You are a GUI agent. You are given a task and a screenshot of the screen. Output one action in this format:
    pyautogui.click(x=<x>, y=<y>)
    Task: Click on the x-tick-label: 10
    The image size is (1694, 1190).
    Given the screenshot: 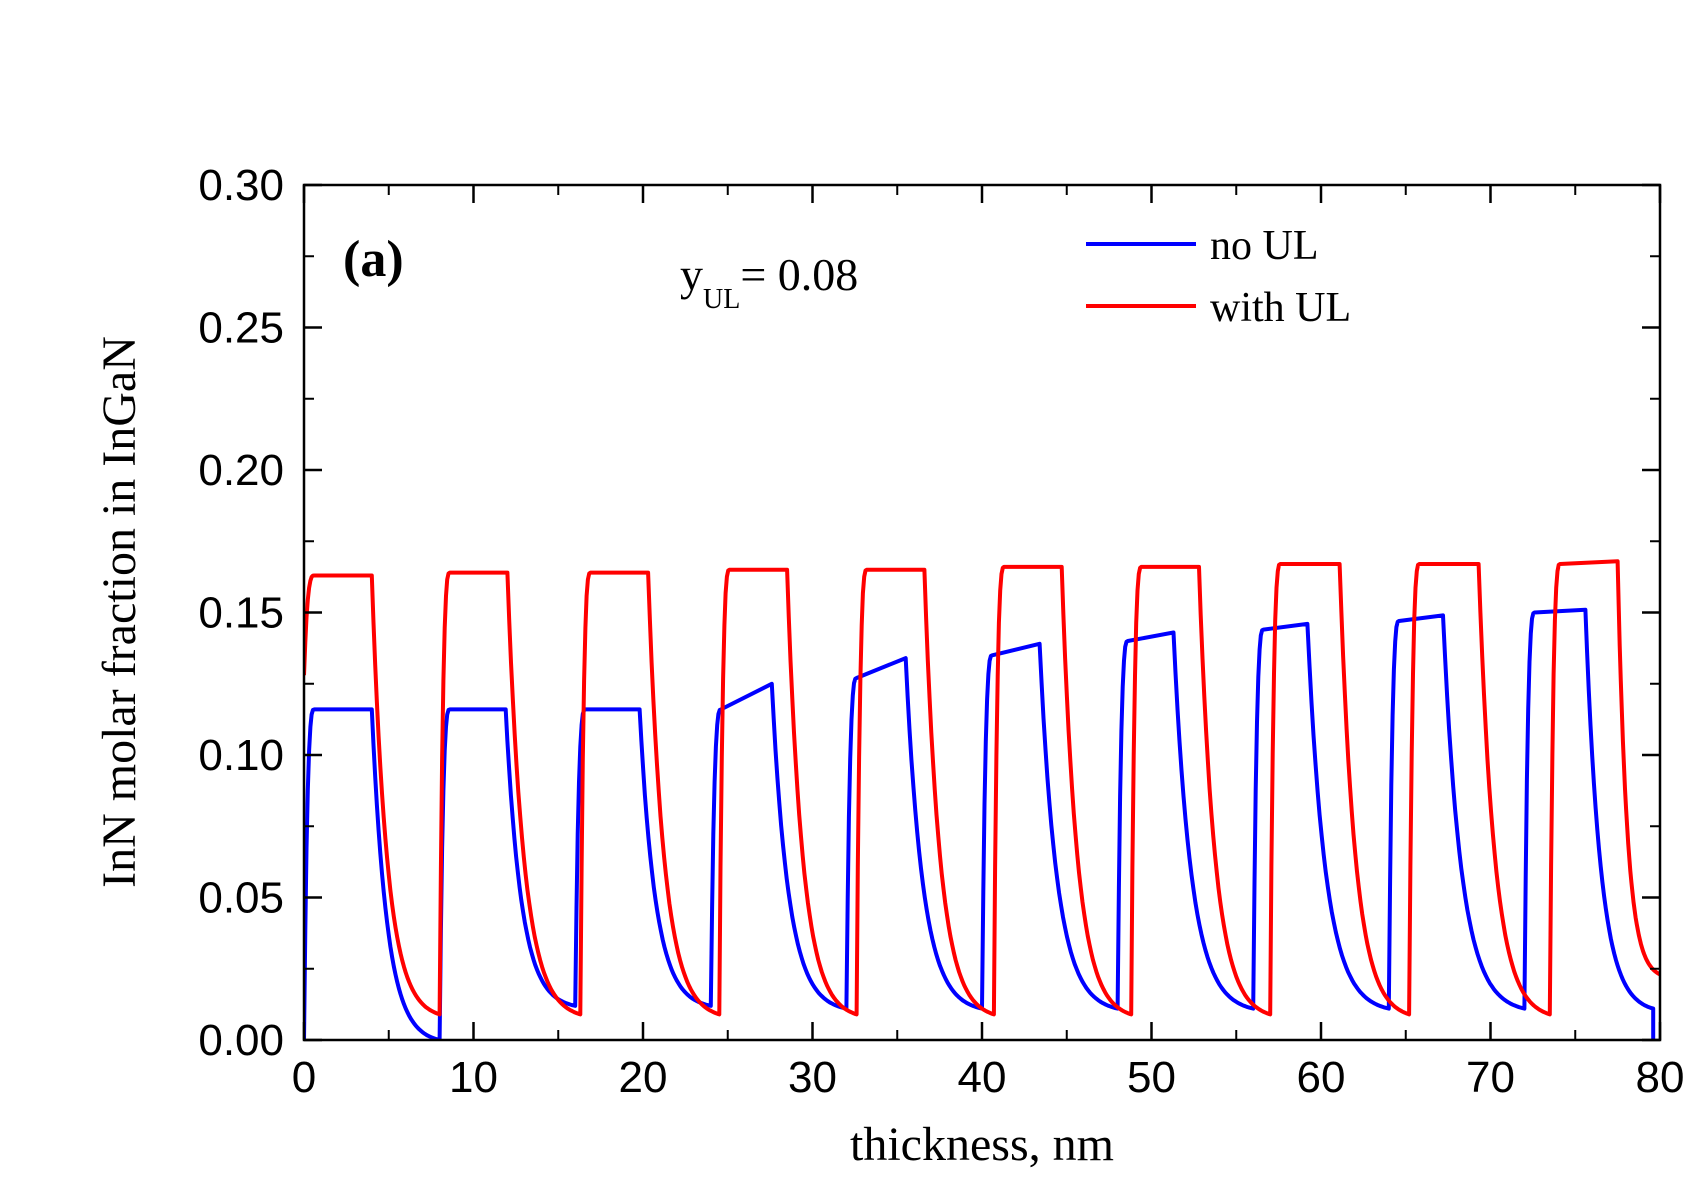 What is the action you would take?
    pyautogui.click(x=473, y=1077)
    